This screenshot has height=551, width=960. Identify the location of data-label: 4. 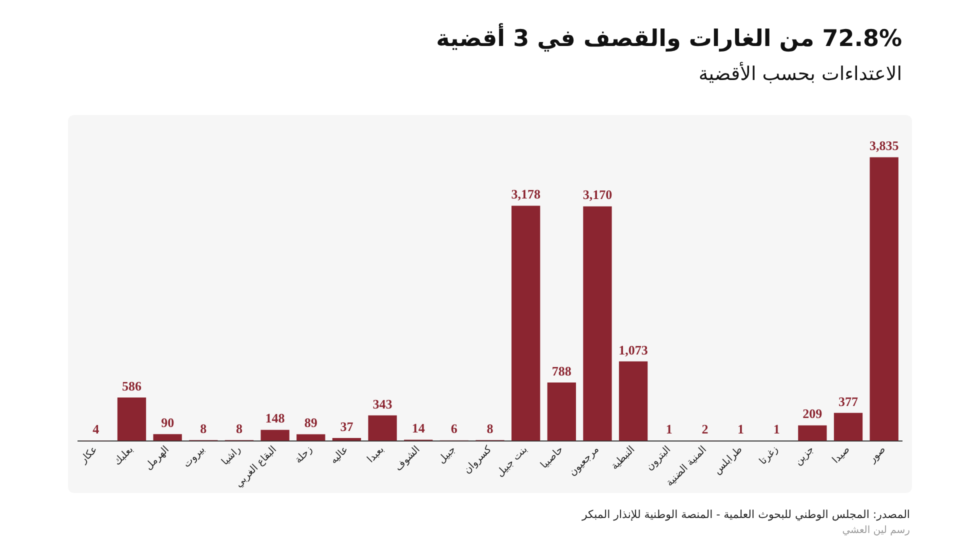
(96, 428).